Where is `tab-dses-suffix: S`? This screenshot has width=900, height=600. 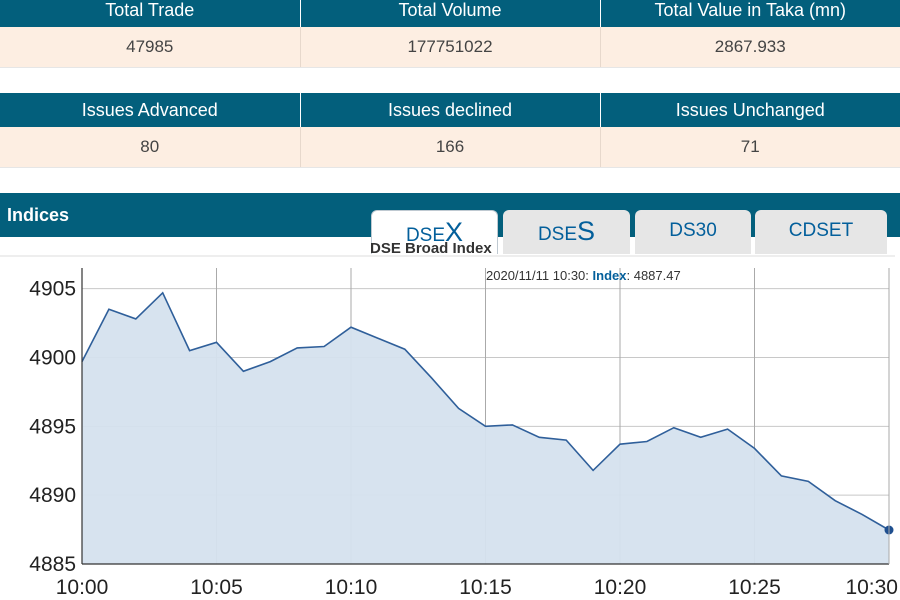
tab-dses-suffix: S is located at coordinates (586, 231).